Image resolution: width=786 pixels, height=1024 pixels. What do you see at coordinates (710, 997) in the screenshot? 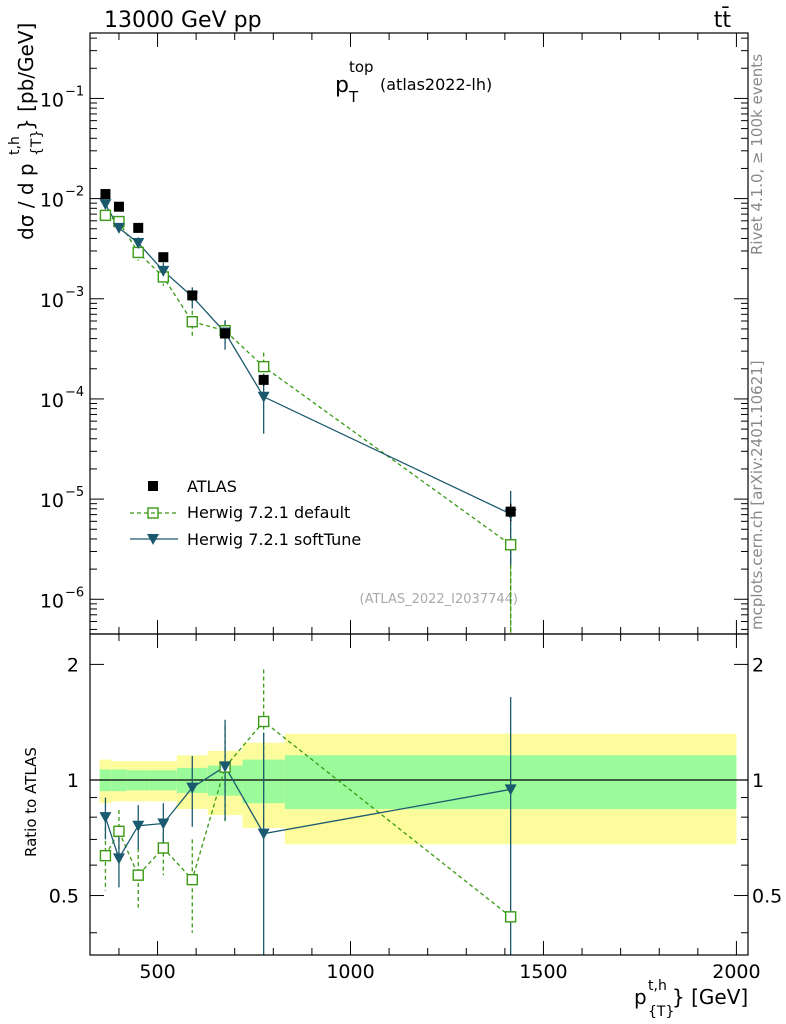
I see `x-title-unit: } [GeV]` at bounding box center [710, 997].